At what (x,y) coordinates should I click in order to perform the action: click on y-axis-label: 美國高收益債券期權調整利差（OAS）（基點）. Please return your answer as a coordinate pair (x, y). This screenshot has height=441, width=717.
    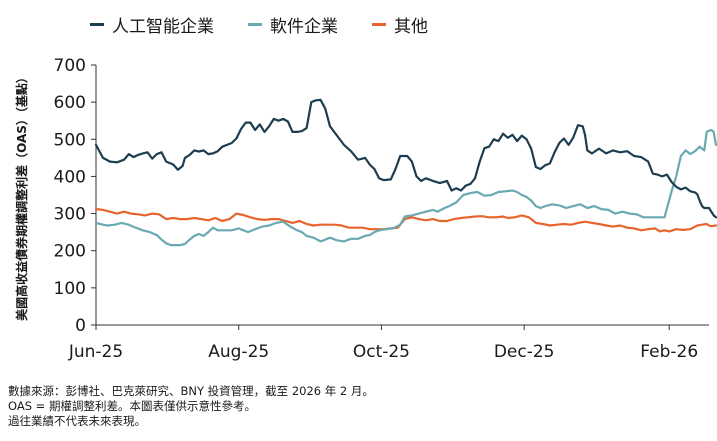
    Looking at the image, I should click on (21, 196).